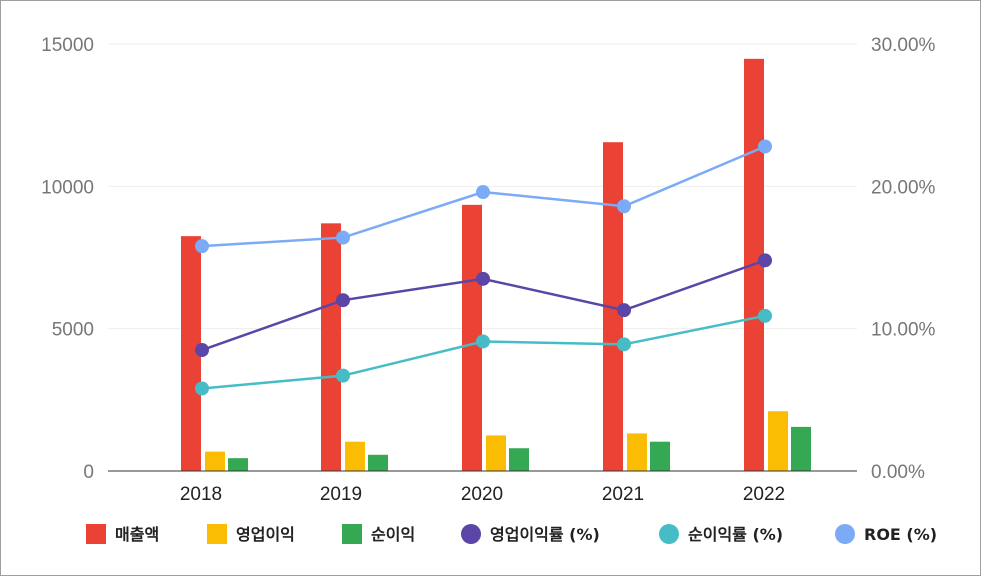  What do you see at coordinates (67, 45) in the screenshot?
I see `left-tick-label: 15000` at bounding box center [67, 45].